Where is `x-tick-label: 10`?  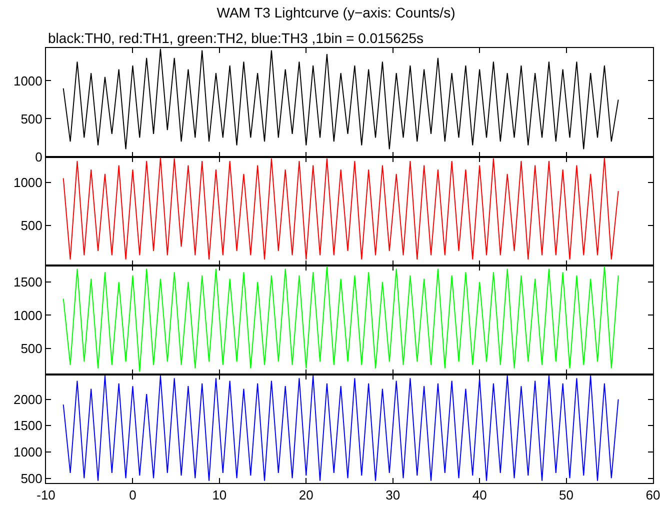
x-tick-label: 10 is located at coordinates (219, 495).